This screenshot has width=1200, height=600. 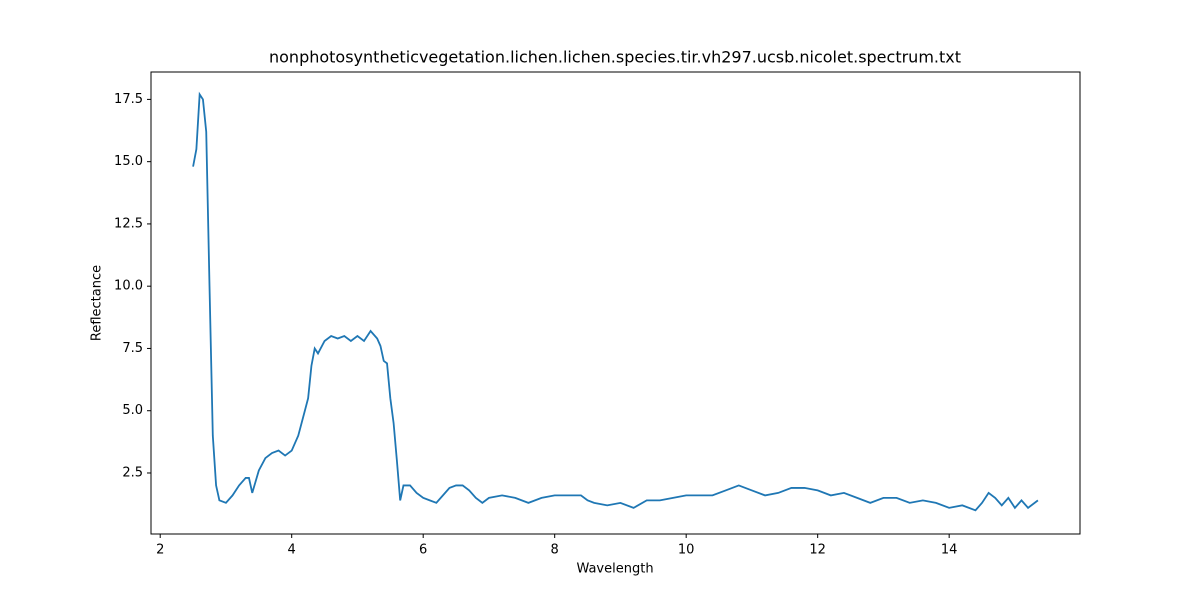 What do you see at coordinates (686, 550) in the screenshot?
I see `x-tick-label: 10` at bounding box center [686, 550].